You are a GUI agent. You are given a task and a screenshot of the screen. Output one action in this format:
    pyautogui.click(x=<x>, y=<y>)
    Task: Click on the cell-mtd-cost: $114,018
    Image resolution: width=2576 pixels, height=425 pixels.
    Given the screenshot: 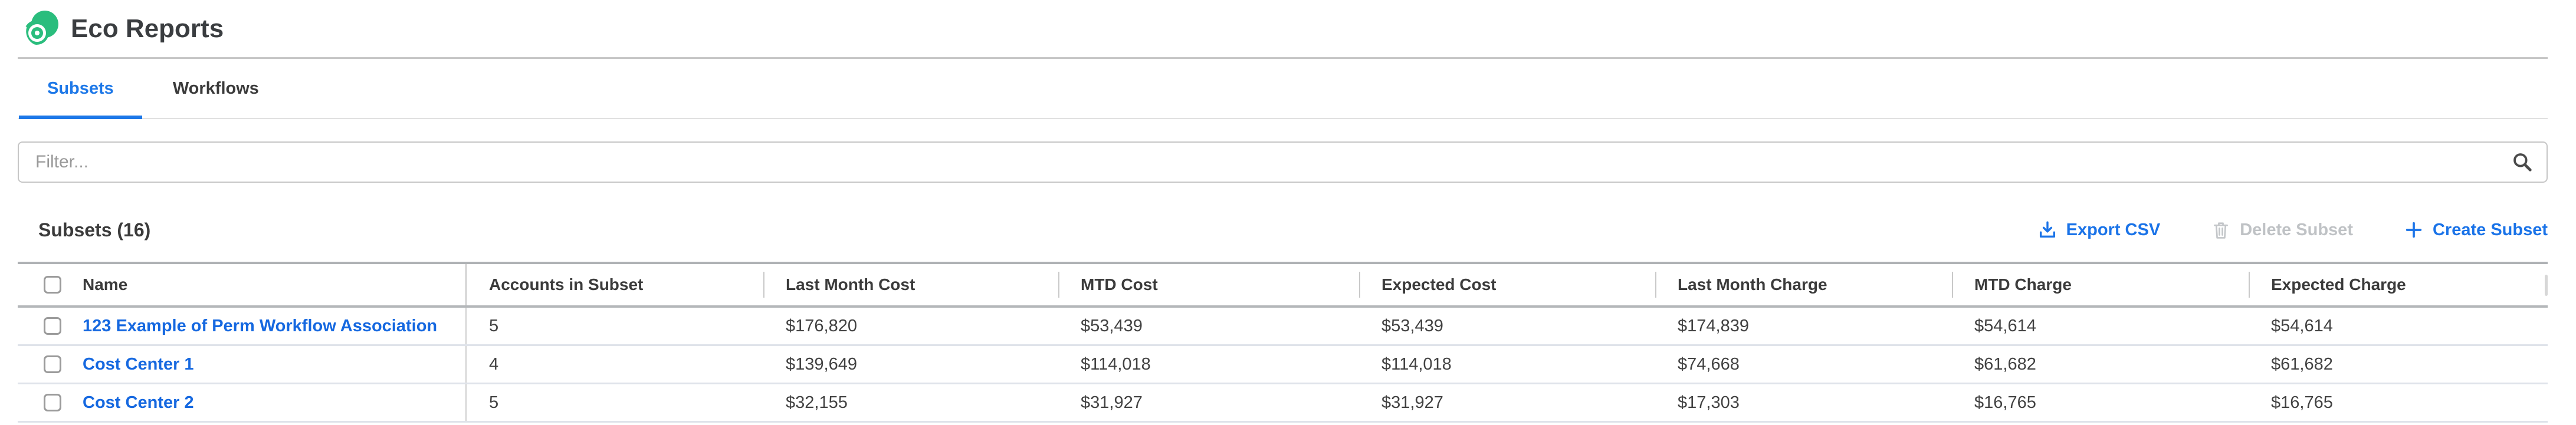 What is the action you would take?
    pyautogui.click(x=1116, y=364)
    